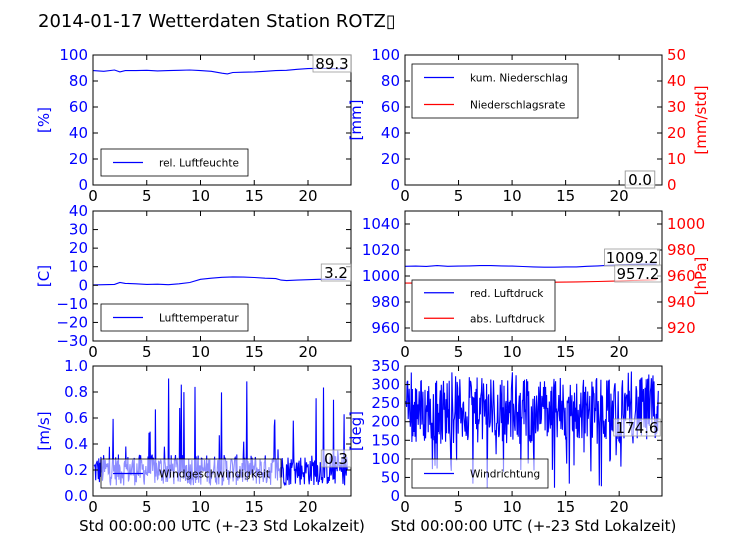  Describe the element at coordinates (44, 276) in the screenshot. I see `y-axis-label: [C]` at that location.